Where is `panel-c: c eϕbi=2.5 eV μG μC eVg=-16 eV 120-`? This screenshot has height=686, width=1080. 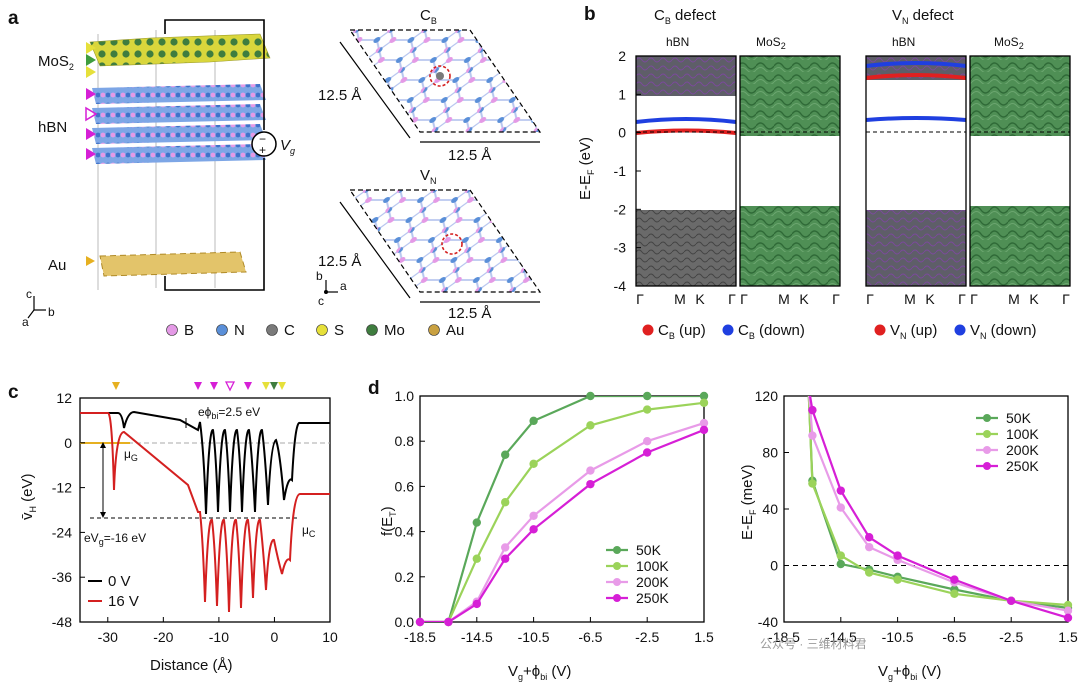
panel-c: c eϕbi=2.5 eV μG μC eVg=-16 eV 120- is located at coordinates (173, 527).